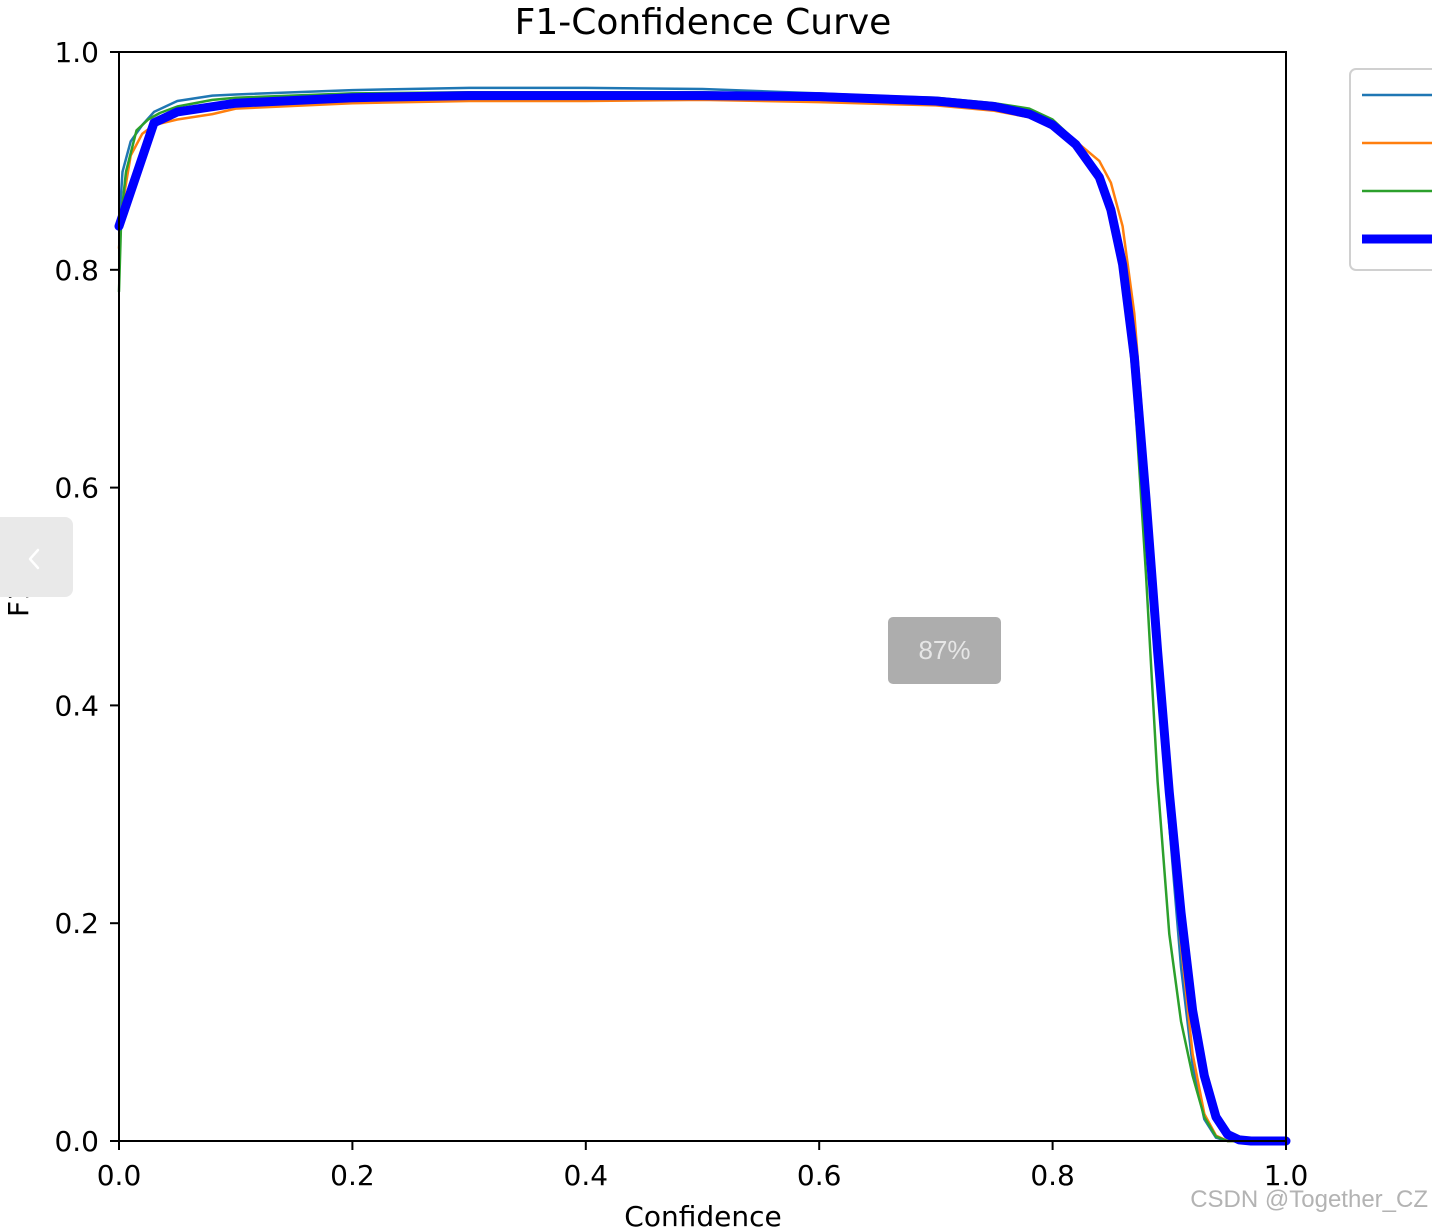 The width and height of the screenshot is (1432, 1228). I want to click on y-tick-label: 0.0, so click(76, 1141).